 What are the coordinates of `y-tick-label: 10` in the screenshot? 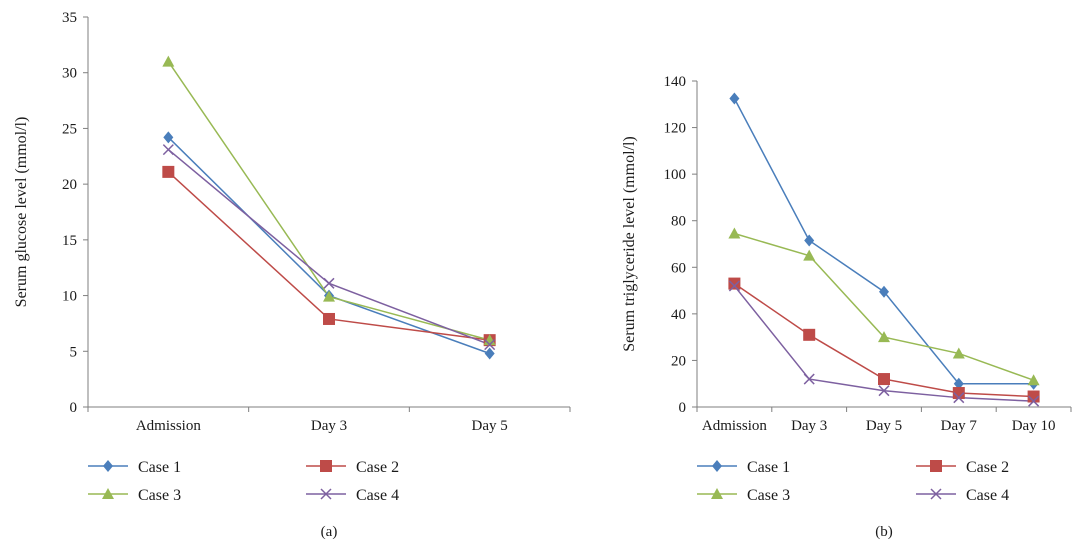 It's located at (69, 297).